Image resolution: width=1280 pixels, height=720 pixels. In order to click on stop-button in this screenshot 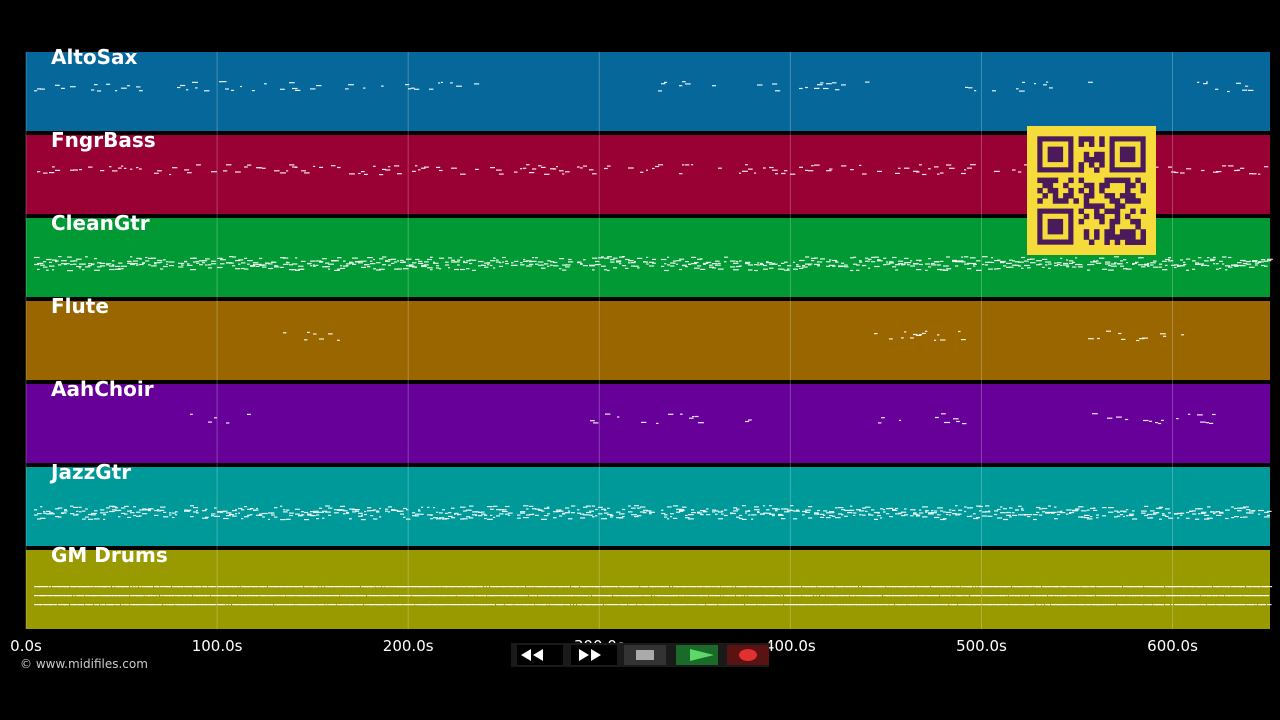, I will do `click(645, 655)`.